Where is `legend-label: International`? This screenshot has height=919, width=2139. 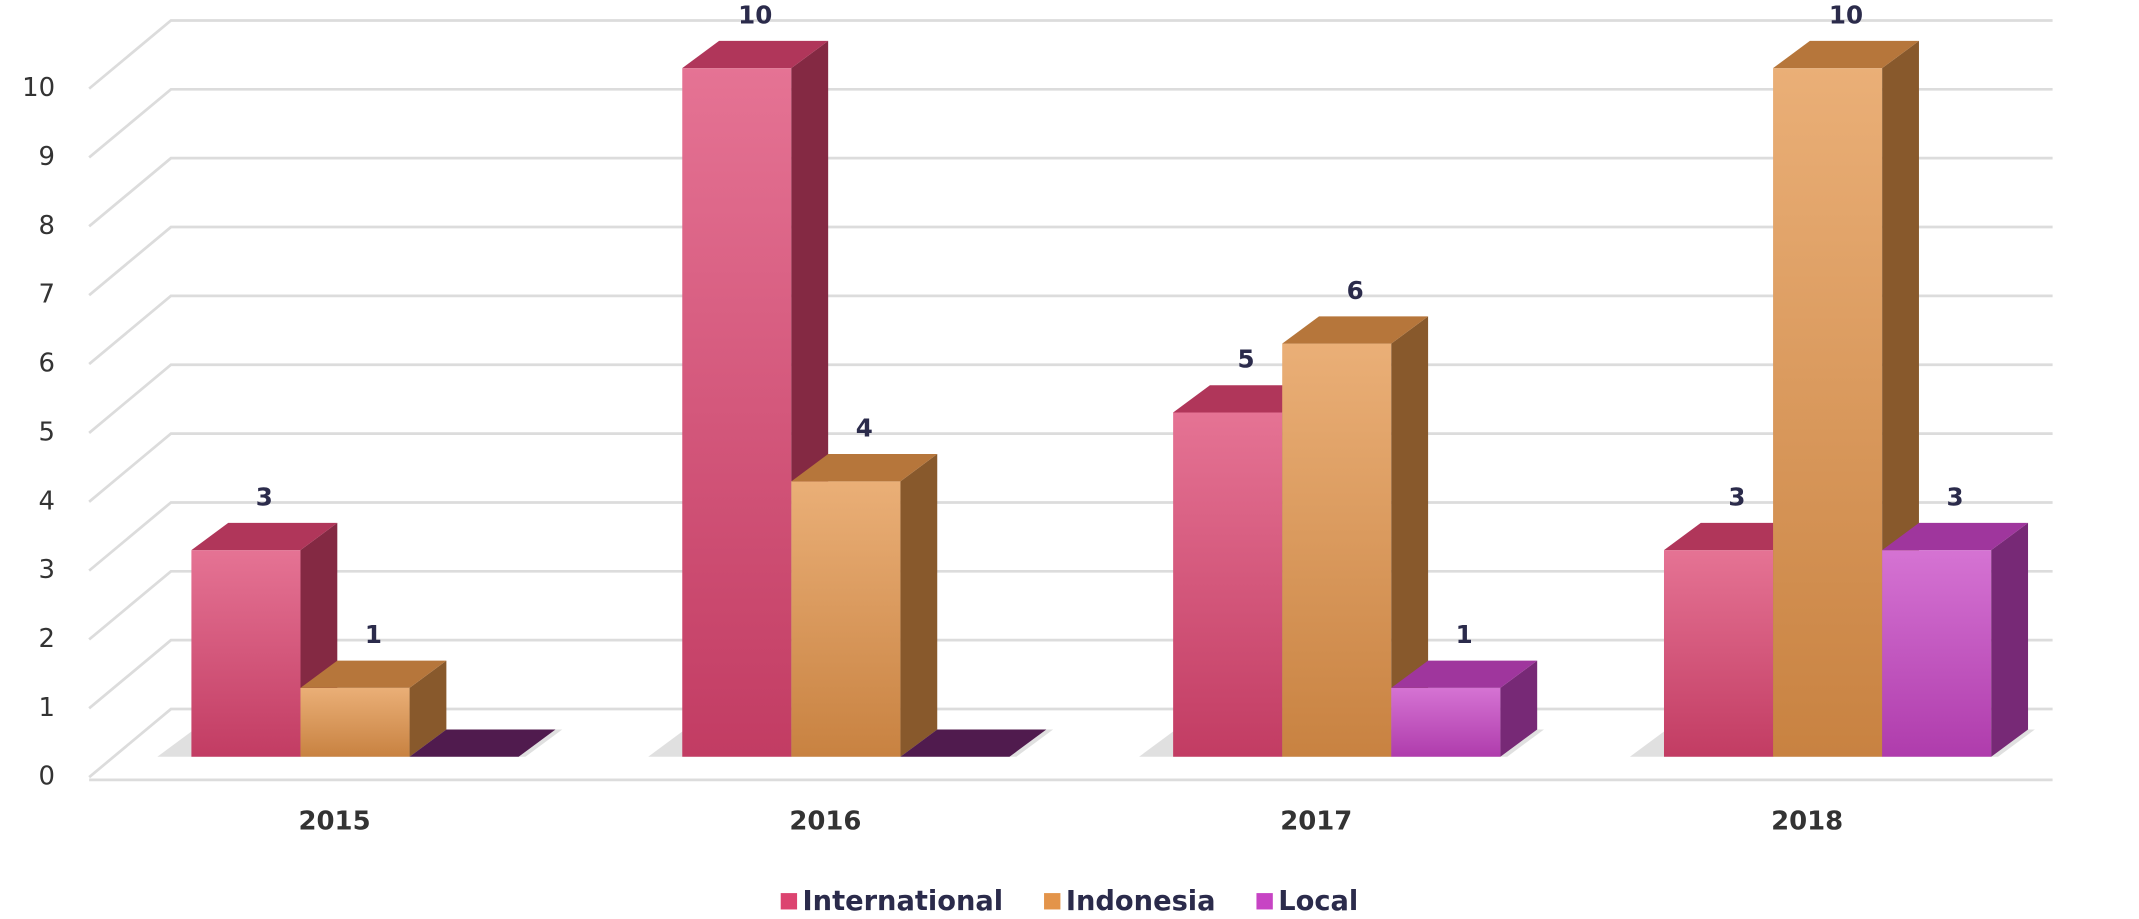 legend-label: International is located at coordinates (903, 901).